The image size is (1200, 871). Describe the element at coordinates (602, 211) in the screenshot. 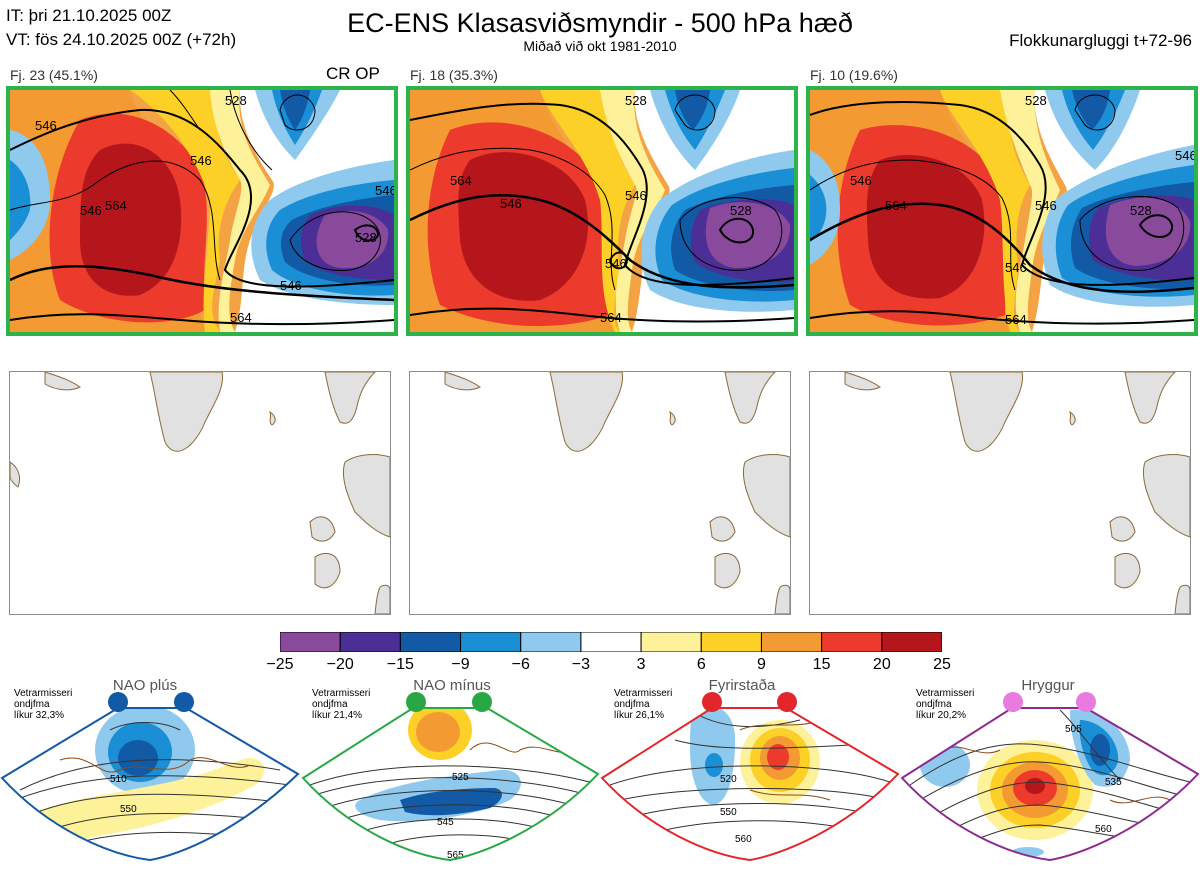

I see `cluster-2-map: 546 564 528 546 546 564 528` at that location.